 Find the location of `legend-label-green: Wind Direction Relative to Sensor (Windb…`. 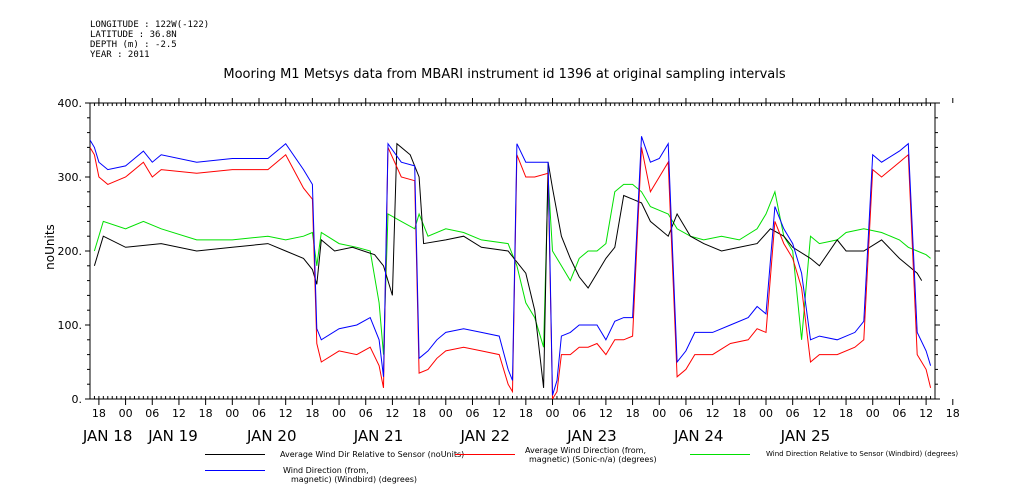

legend-label-green: Wind Direction Relative to Sensor (Windb… is located at coordinates (862, 454).